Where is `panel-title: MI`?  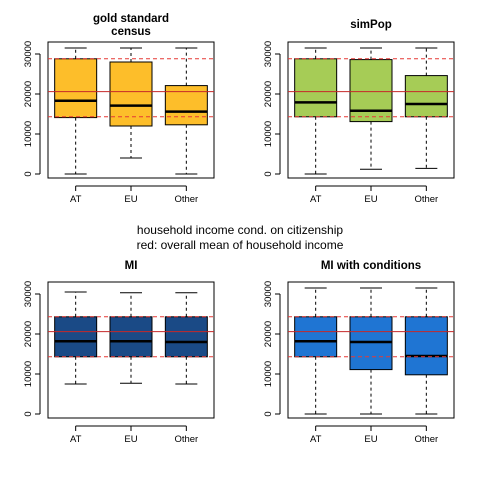
panel-title: MI is located at coordinates (131, 266).